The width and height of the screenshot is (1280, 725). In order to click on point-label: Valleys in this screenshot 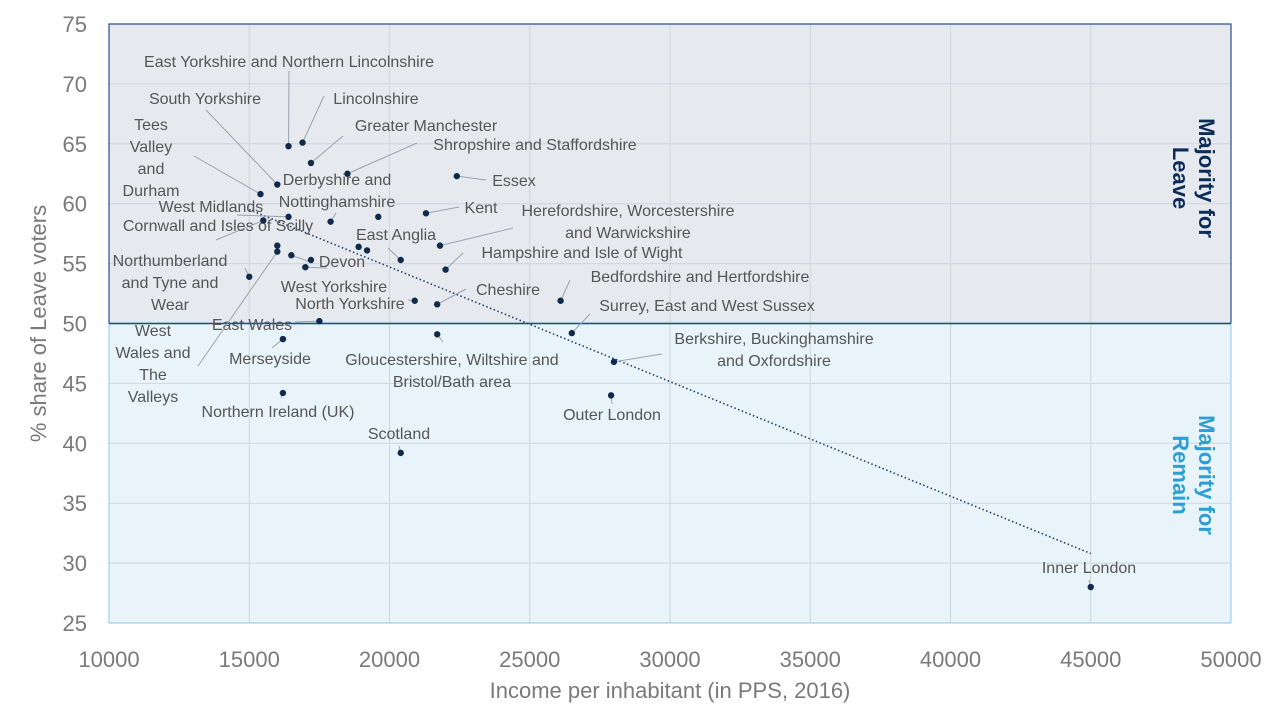, I will do `click(153, 397)`.